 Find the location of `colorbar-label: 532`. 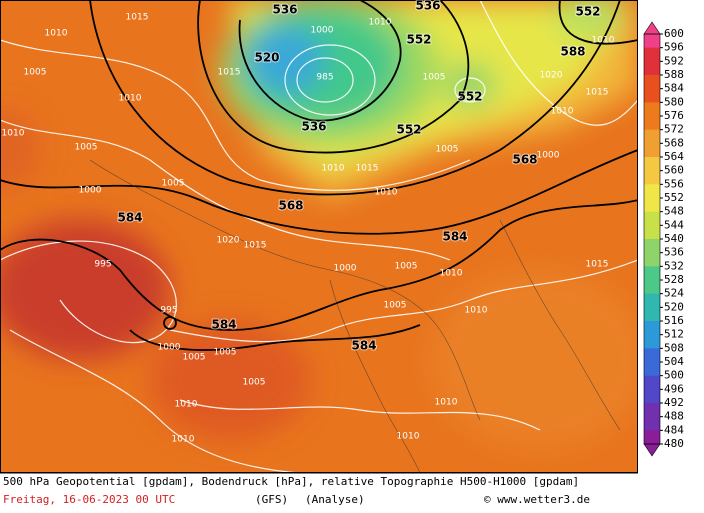

colorbar-label: 532 is located at coordinates (674, 265).